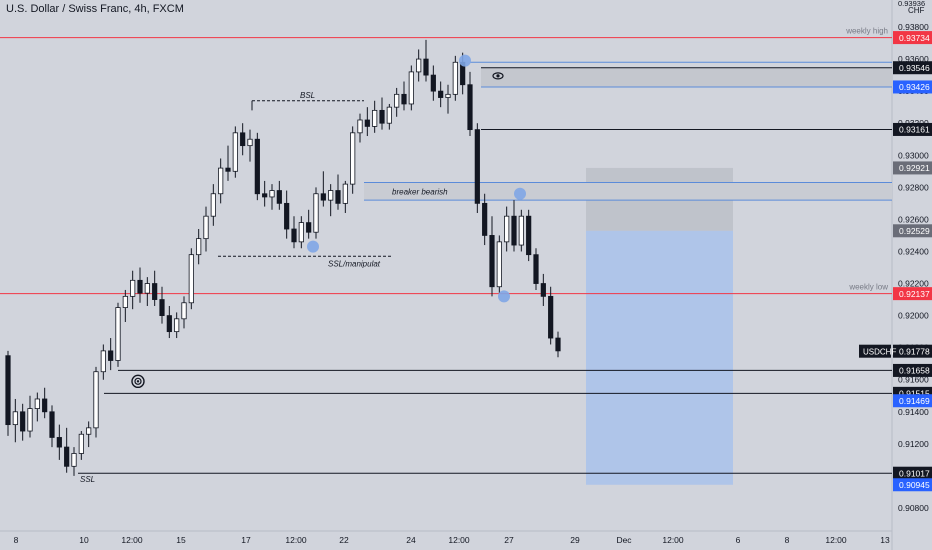  Describe the element at coordinates (913, 412) in the screenshot. I see `price-tick-label: 0.91400` at that location.